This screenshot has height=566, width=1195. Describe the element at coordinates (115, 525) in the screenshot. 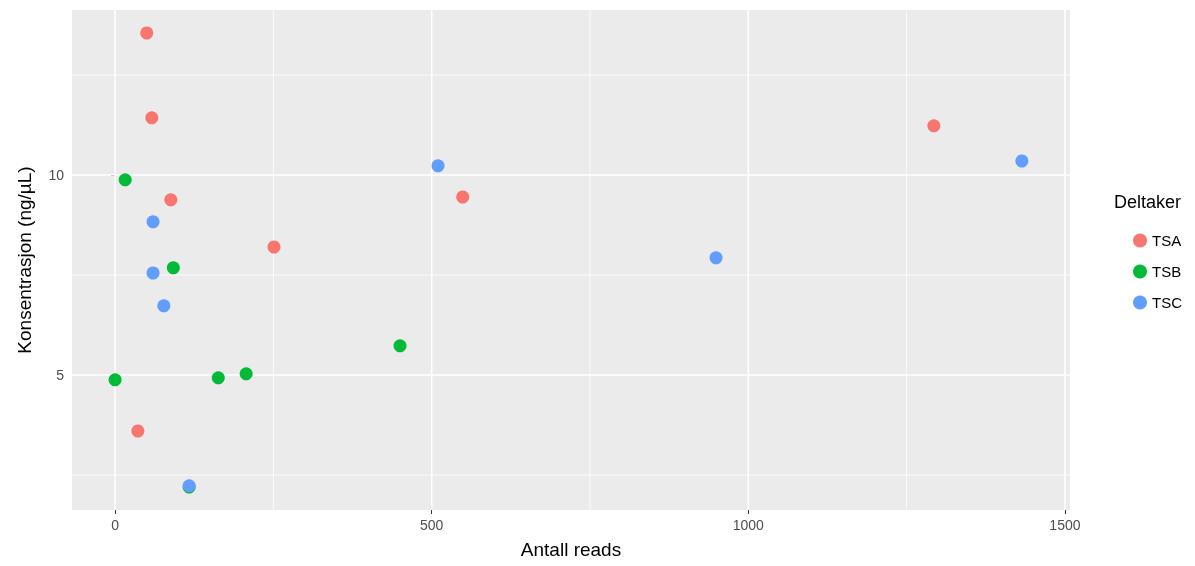

I see `x-tick-label: 0` at that location.